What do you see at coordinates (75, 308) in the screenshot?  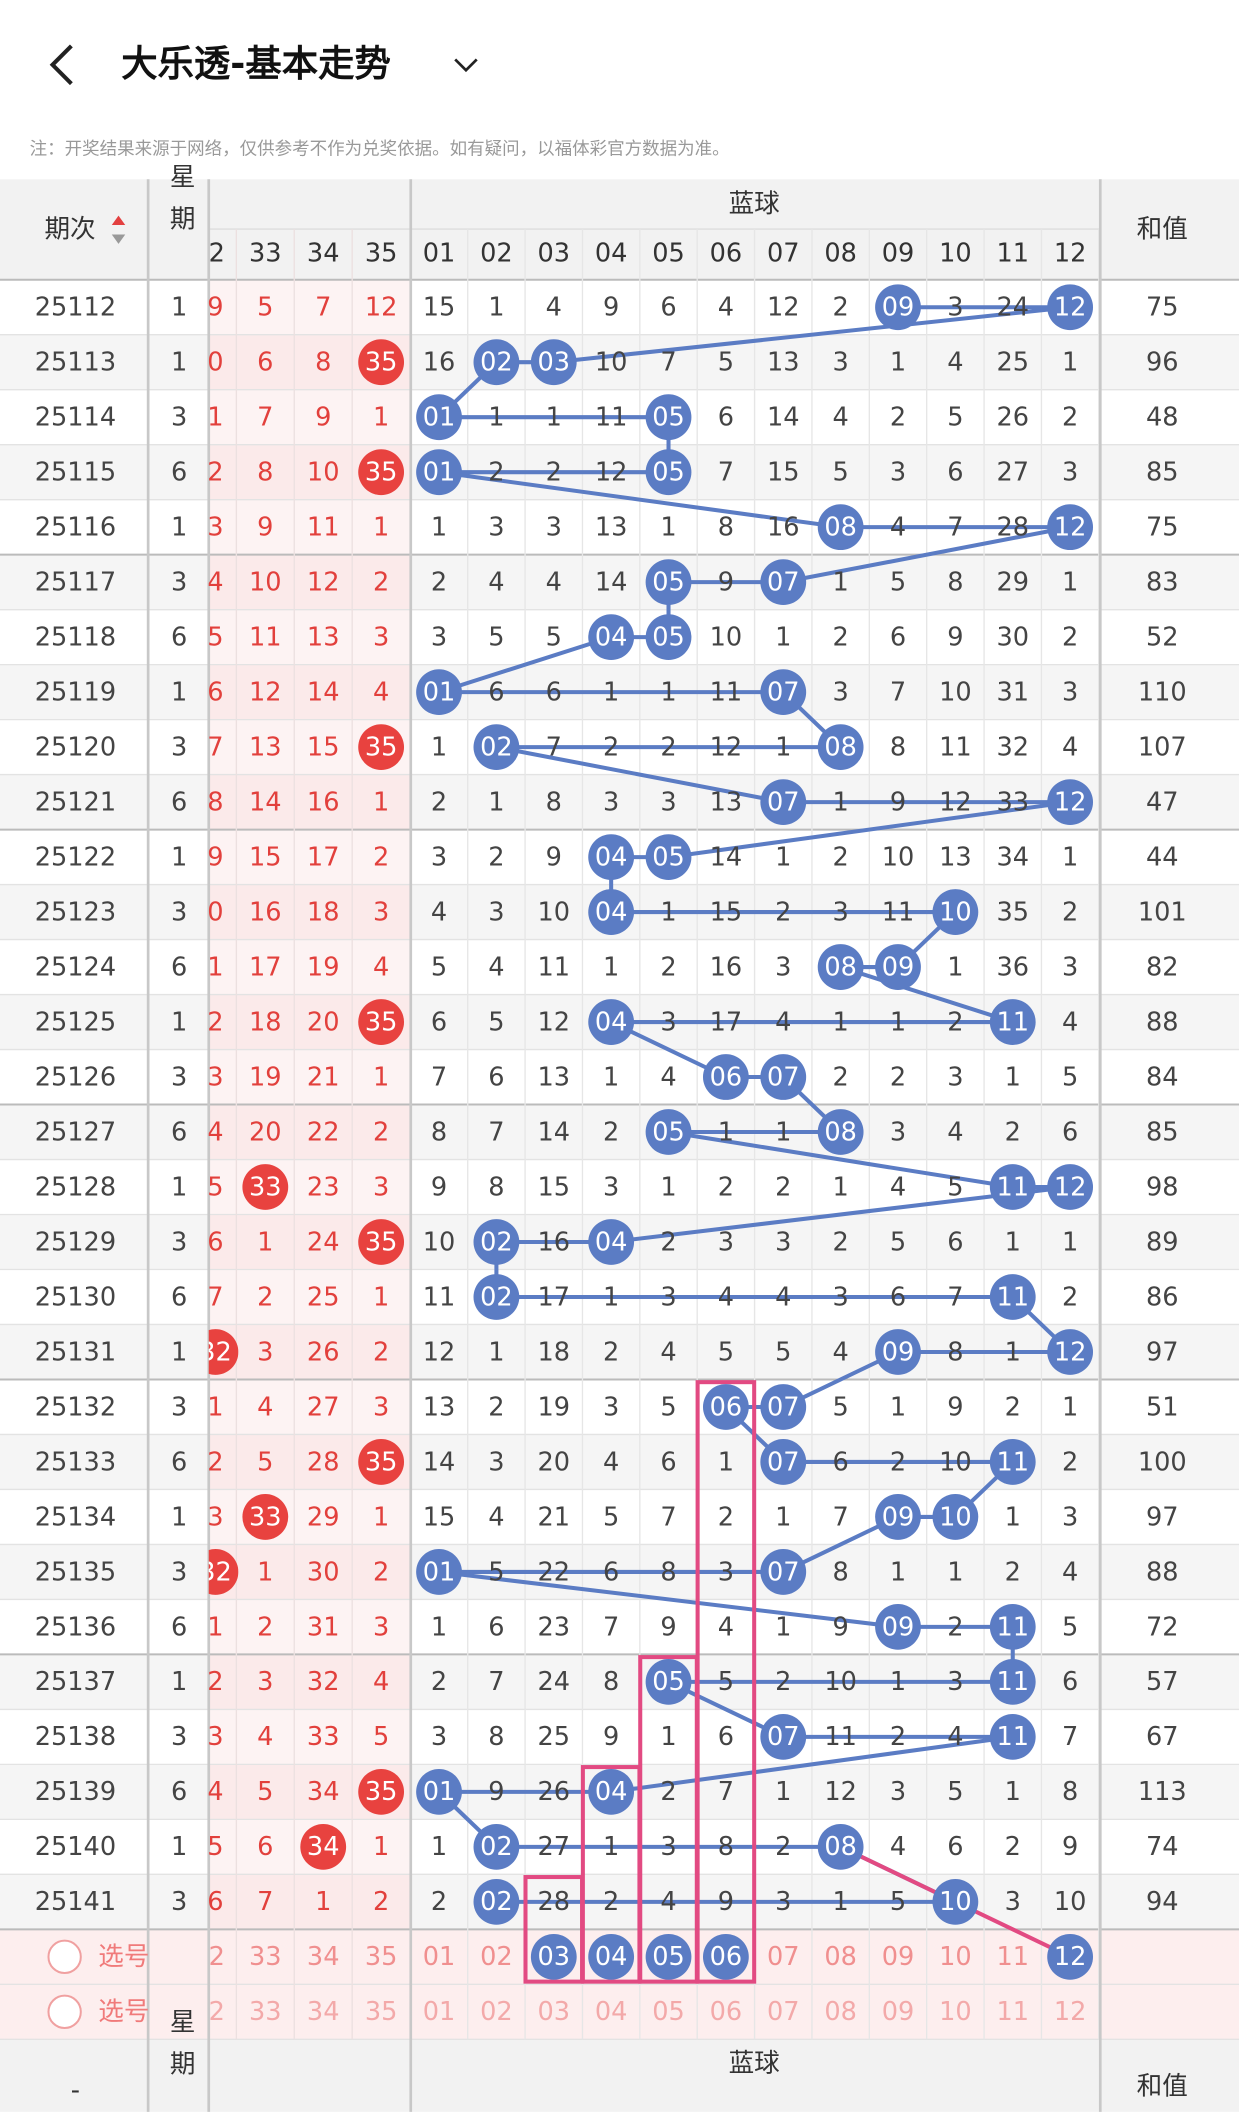 I see `issue: 25112` at bounding box center [75, 308].